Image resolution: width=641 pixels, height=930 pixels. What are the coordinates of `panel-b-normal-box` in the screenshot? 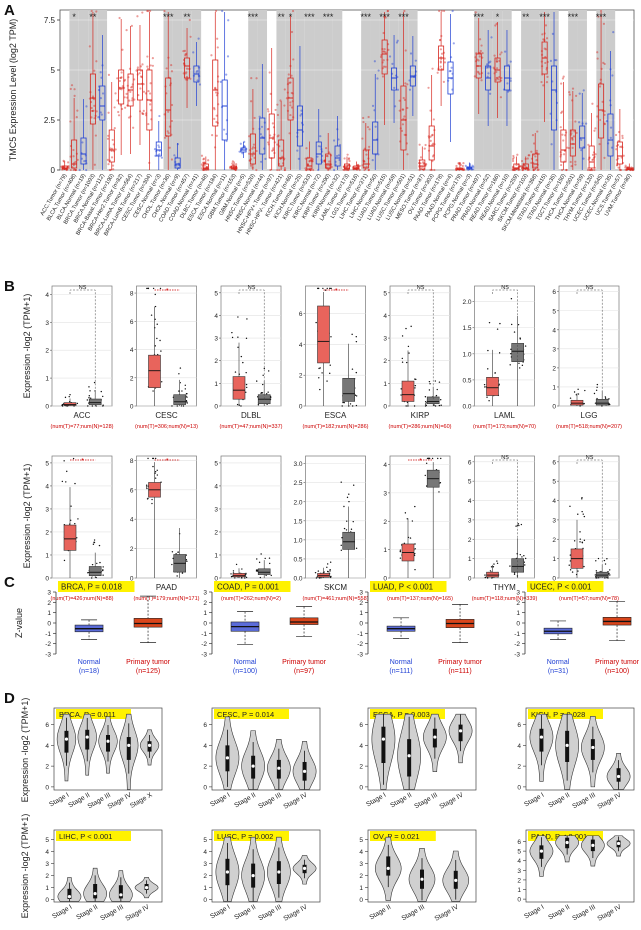 It's located at (95, 571).